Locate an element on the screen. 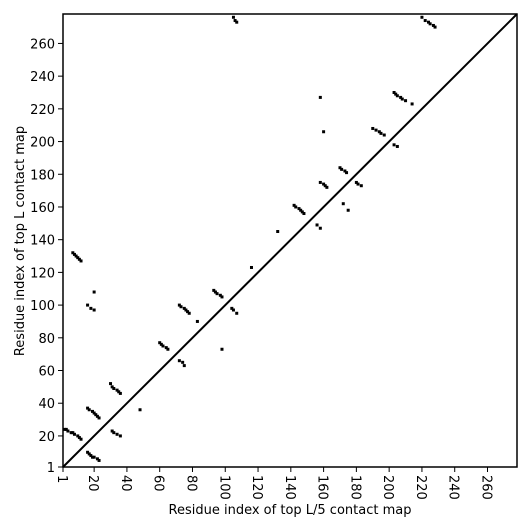 This screenshot has height=531, width=531. y-tick-label: 100 is located at coordinates (42, 306).